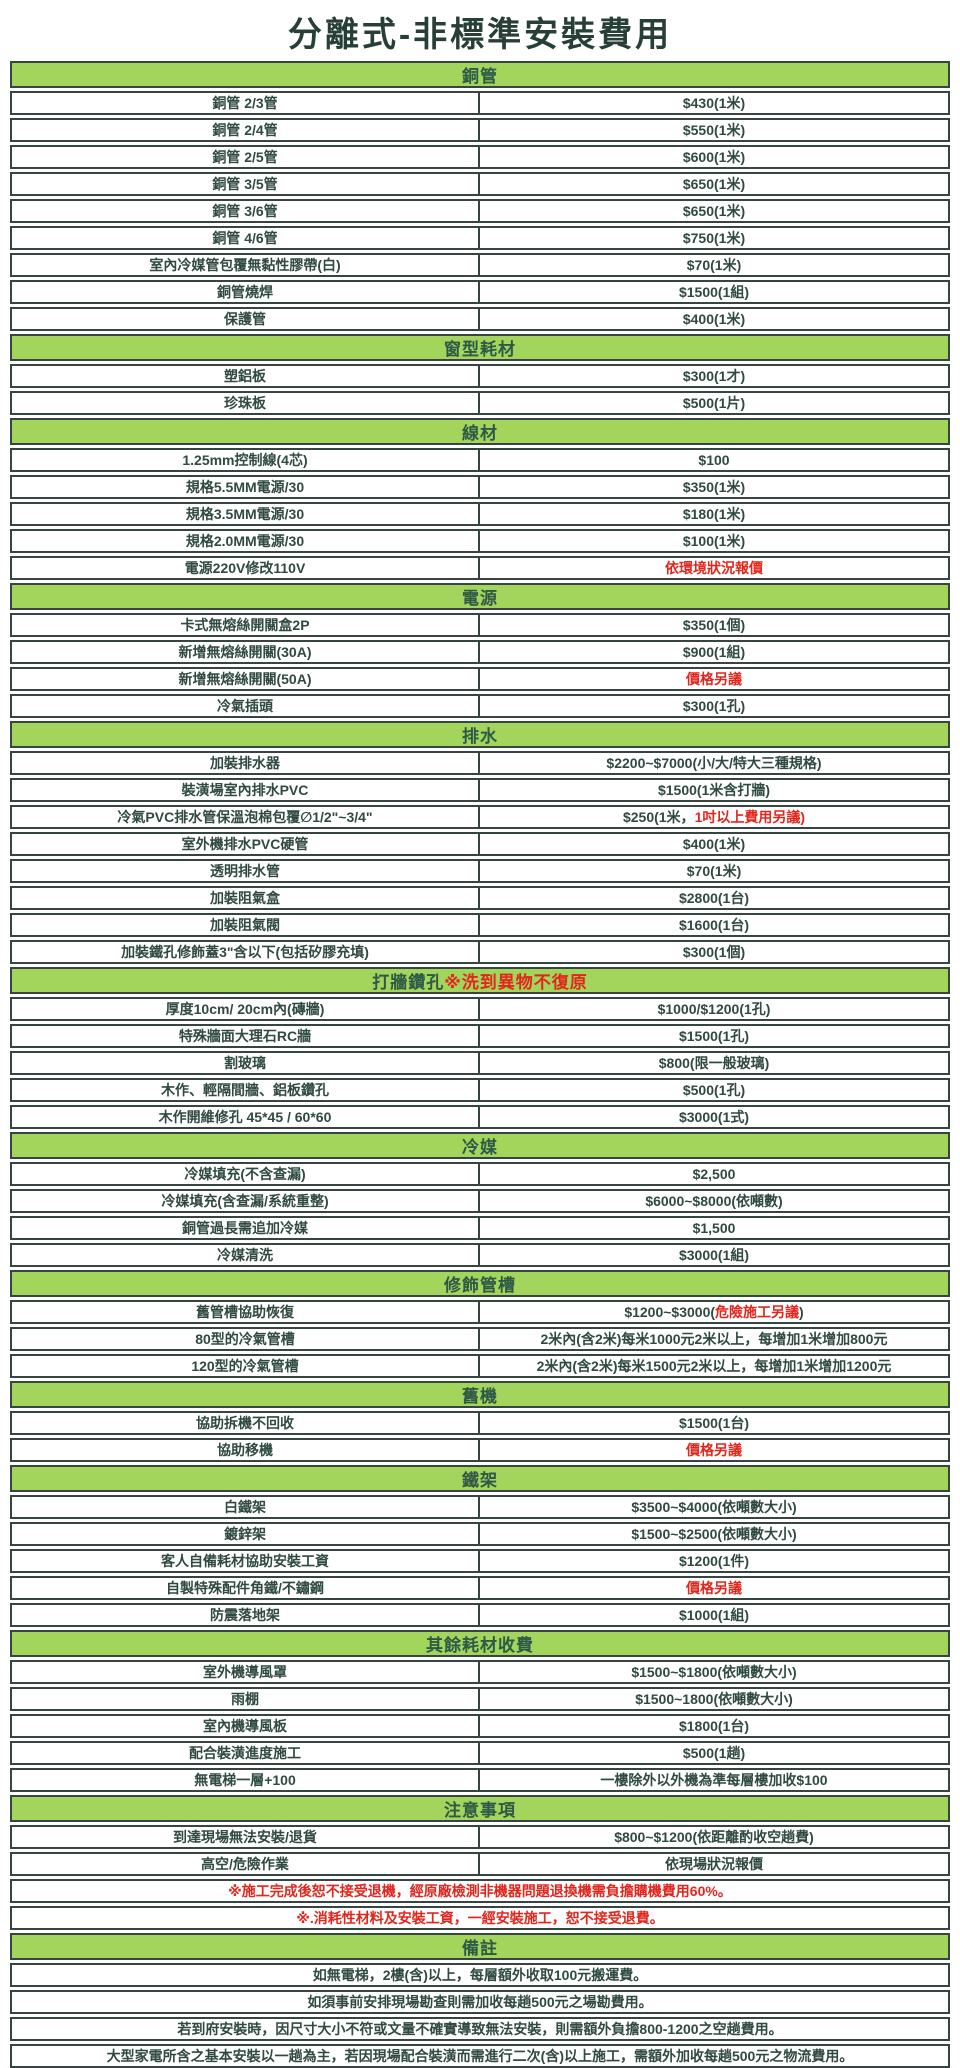 The height and width of the screenshot is (2068, 960). I want to click on table-row: 銅管 4/6管 $750(1米), so click(480, 238).